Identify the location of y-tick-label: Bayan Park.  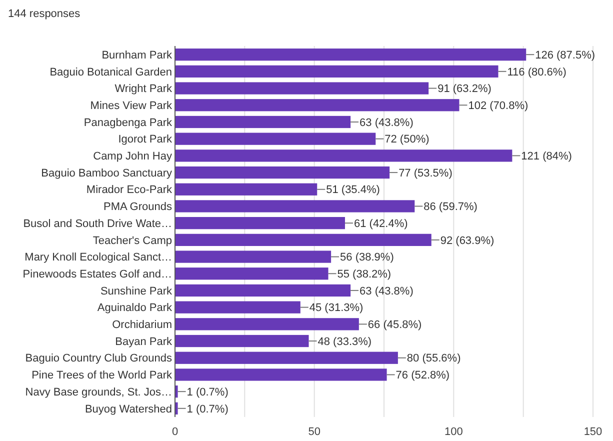
(143, 342).